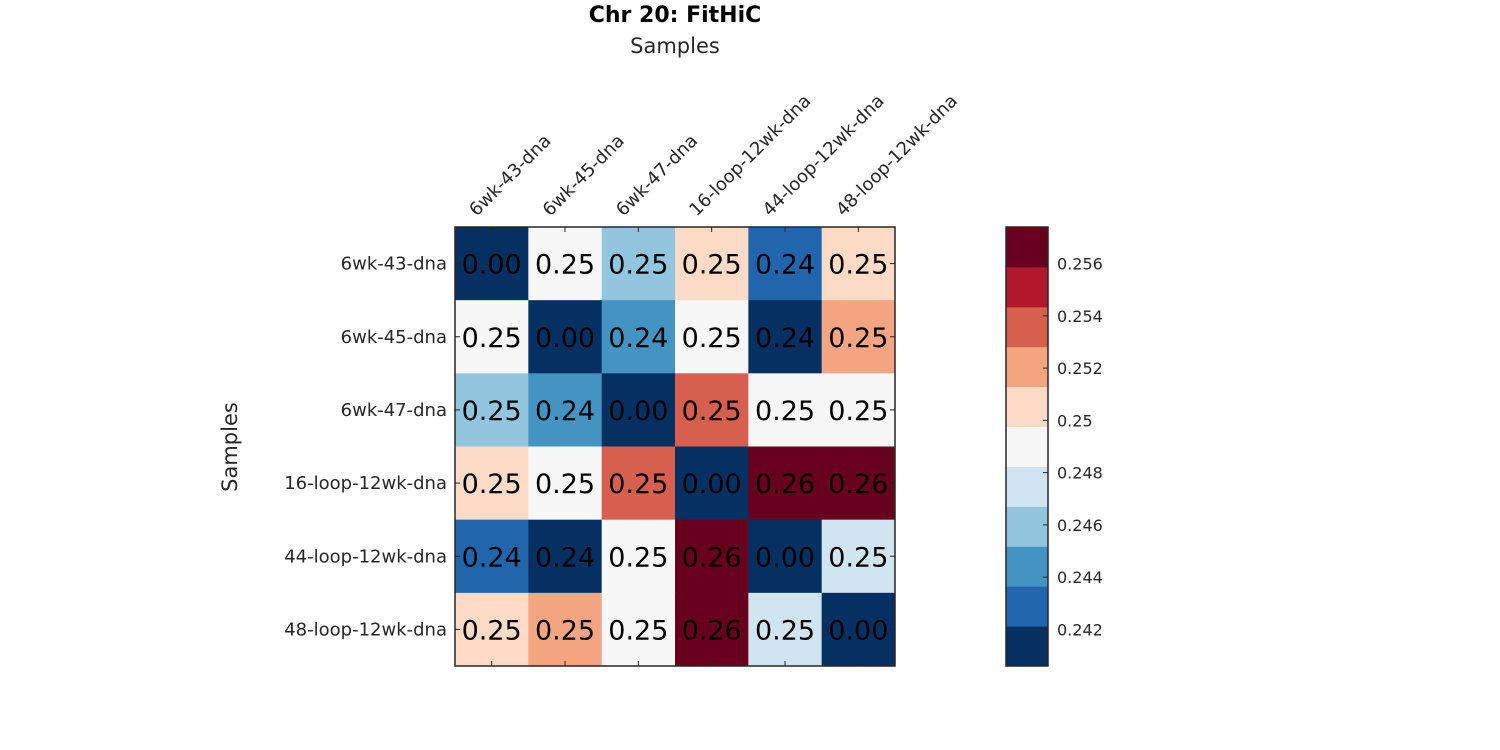 The image size is (1500, 750). I want to click on x-tick-label: 44-loop-12wk-dna, so click(824, 156).